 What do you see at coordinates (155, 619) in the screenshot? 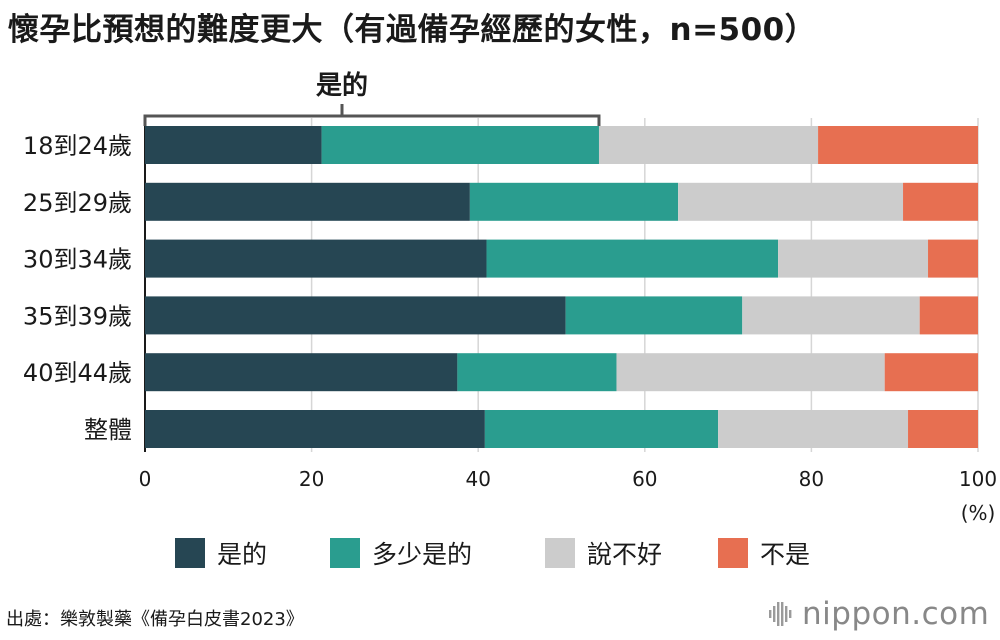
I see `source-note: 出處：樂敦製藥《備孕白皮書2023》` at bounding box center [155, 619].